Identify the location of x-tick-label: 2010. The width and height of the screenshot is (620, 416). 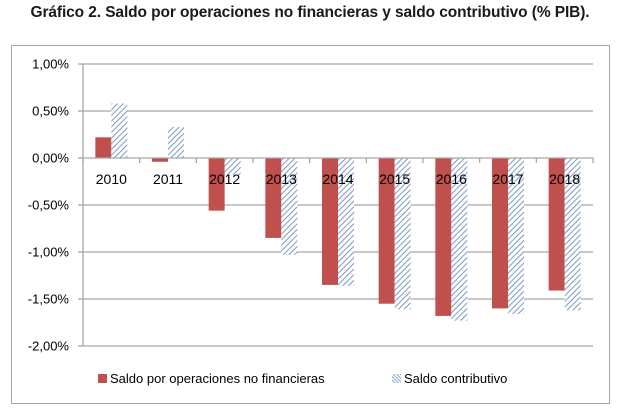
(111, 179).